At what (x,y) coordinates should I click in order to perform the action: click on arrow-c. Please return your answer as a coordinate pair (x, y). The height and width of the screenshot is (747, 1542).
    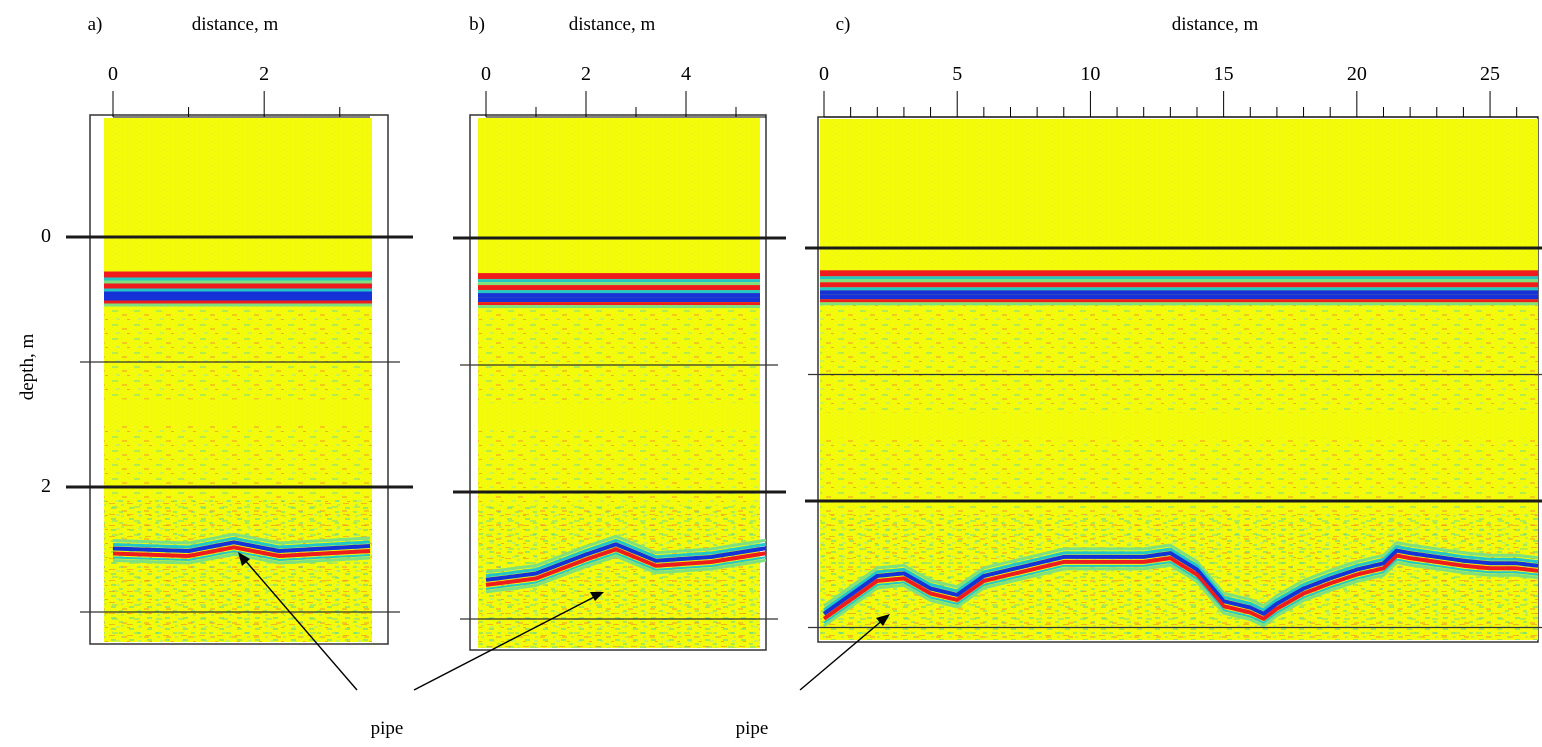
    Looking at the image, I should click on (844, 652).